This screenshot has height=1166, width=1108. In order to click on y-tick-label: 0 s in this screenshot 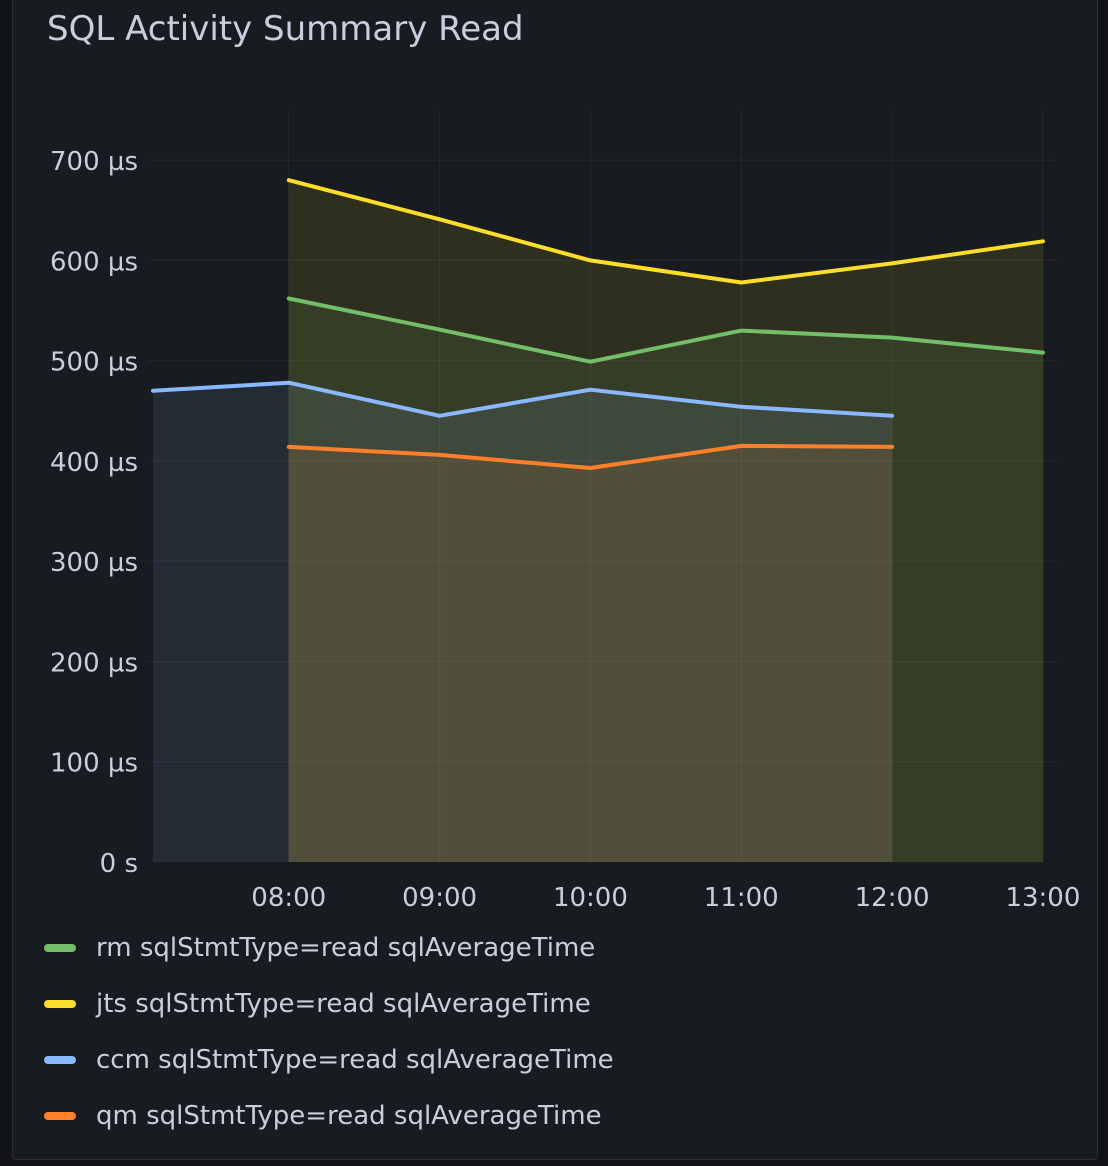, I will do `click(119, 864)`.